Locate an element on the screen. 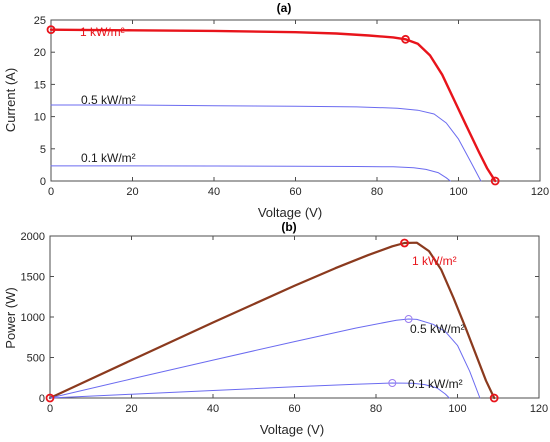  y-tick-label: 1500 is located at coordinates (33, 278).